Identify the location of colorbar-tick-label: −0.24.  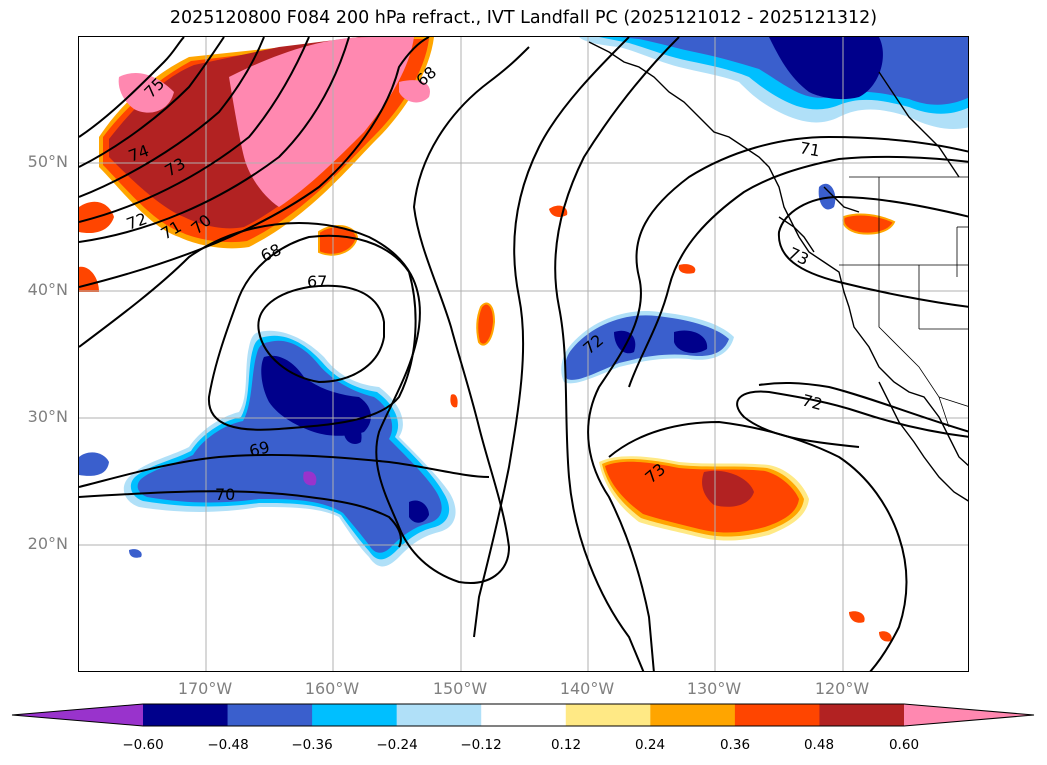
(397, 745).